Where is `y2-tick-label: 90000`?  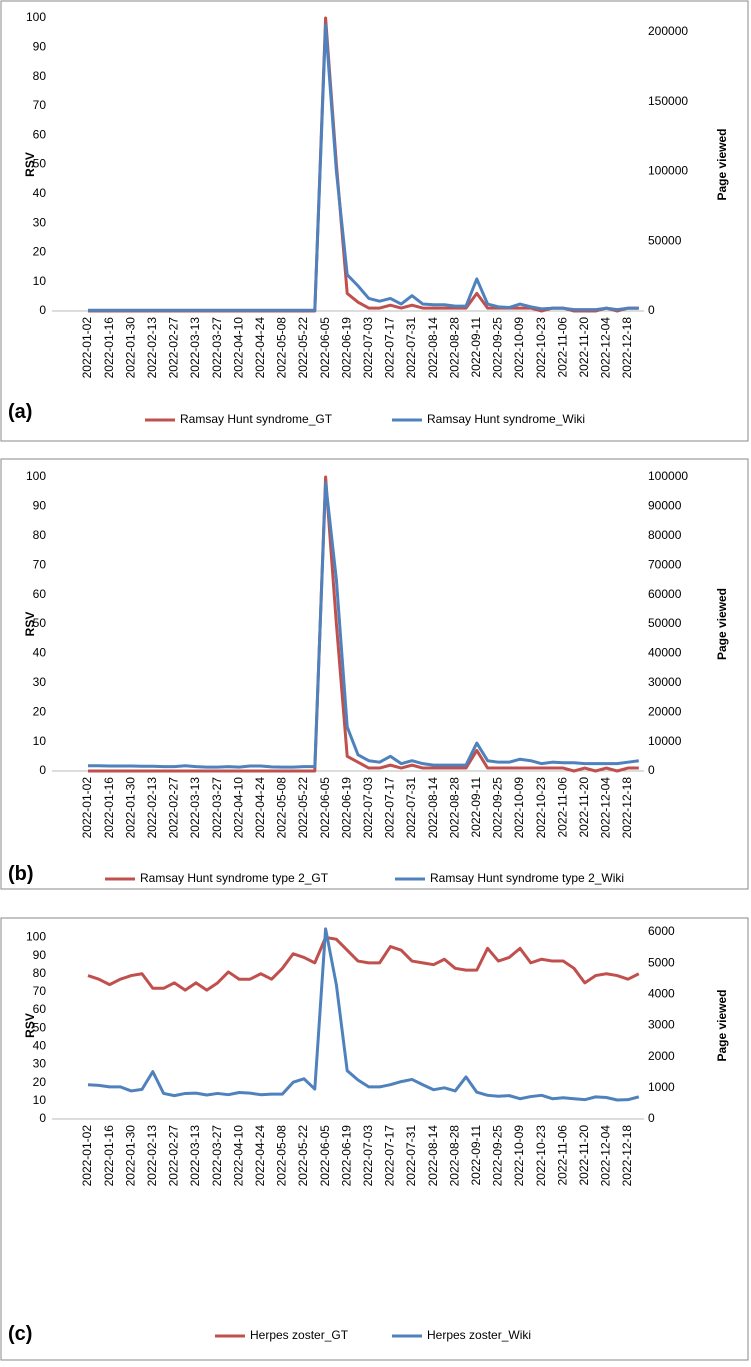
y2-tick-label: 90000 is located at coordinates (665, 506).